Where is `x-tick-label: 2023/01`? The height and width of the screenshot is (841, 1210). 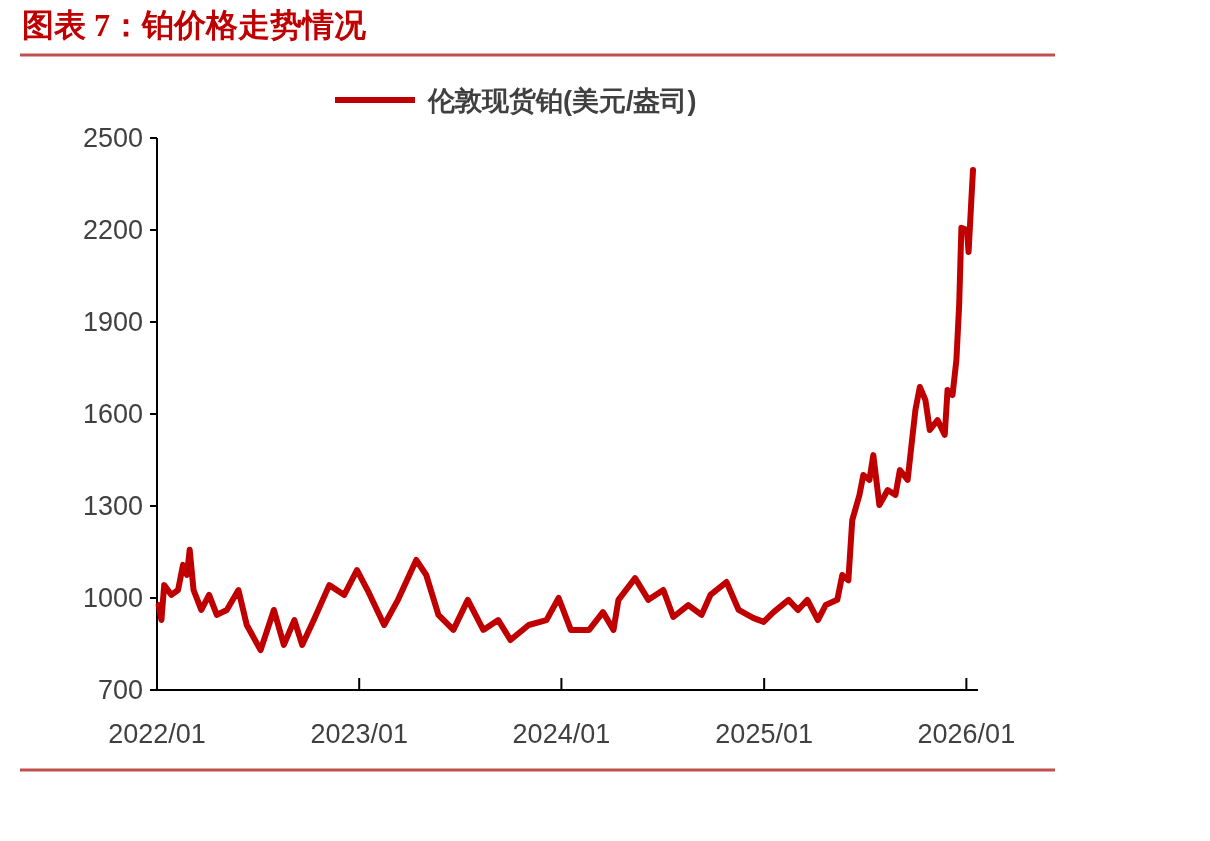 x-tick-label: 2023/01 is located at coordinates (359, 734).